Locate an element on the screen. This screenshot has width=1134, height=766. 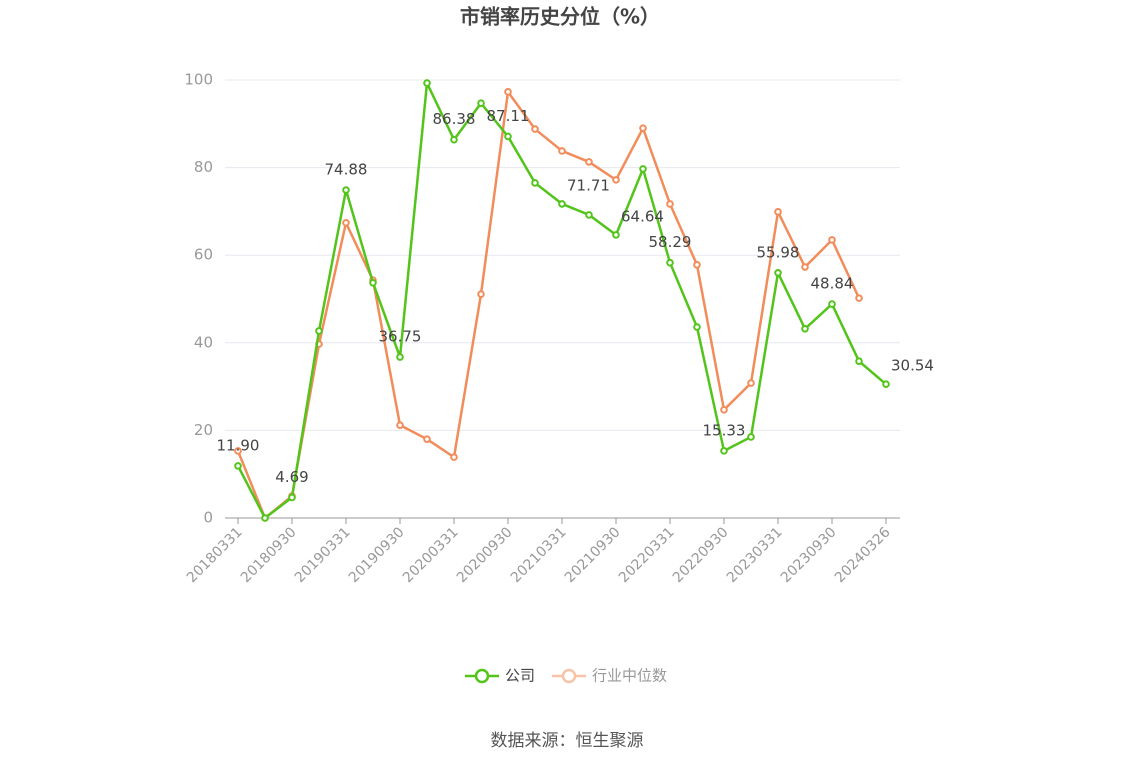
x-tick-label: 20190930 is located at coordinates (377, 555).